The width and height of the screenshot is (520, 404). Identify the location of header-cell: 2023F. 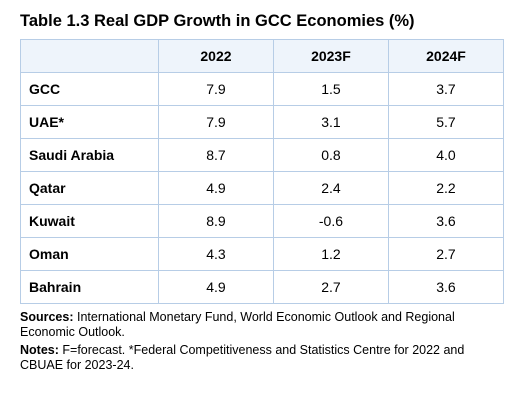
(330, 56).